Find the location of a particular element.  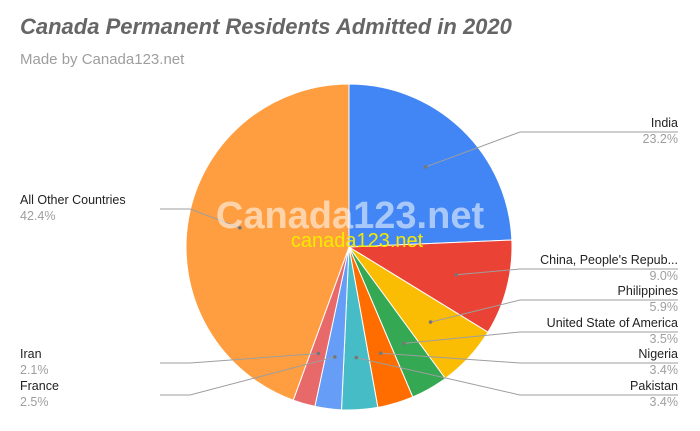

slice-label-2: Philippines is located at coordinates (648, 291).